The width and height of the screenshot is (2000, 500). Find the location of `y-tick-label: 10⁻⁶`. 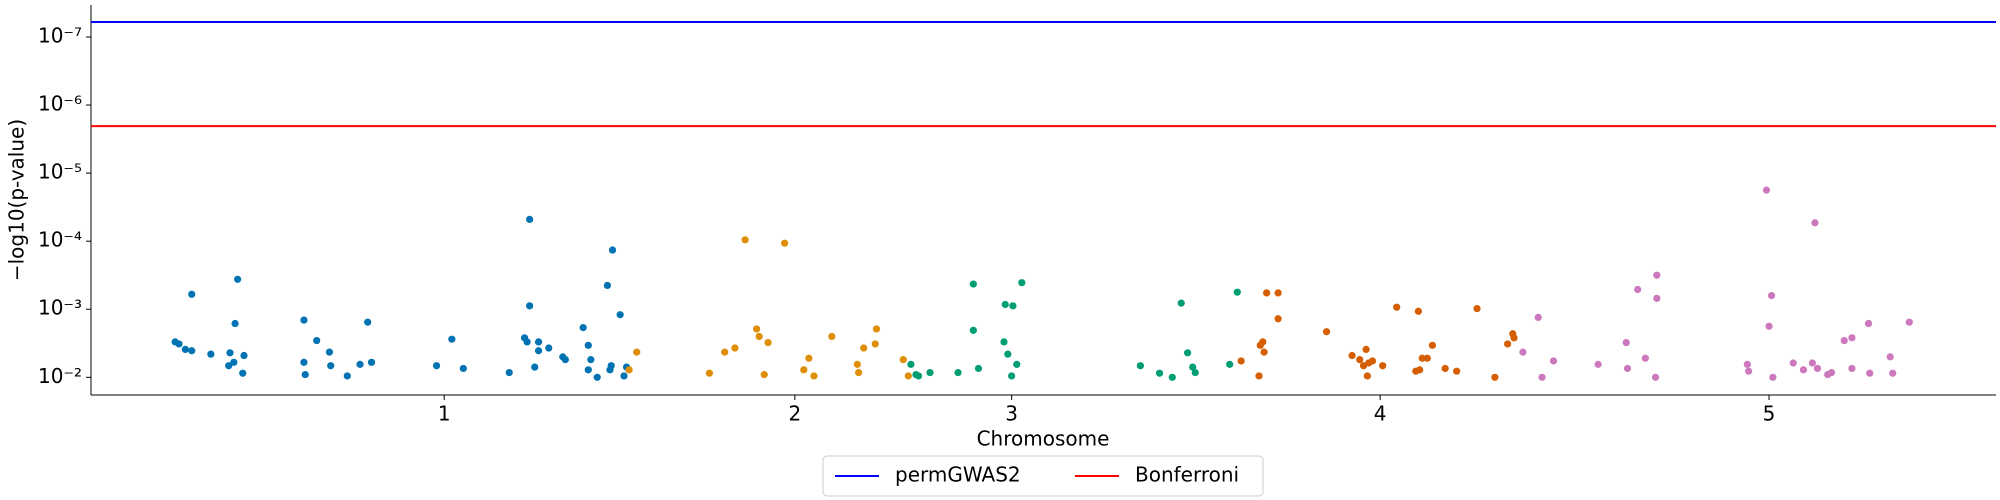

y-tick-label: 10⁻⁶ is located at coordinates (60, 104).